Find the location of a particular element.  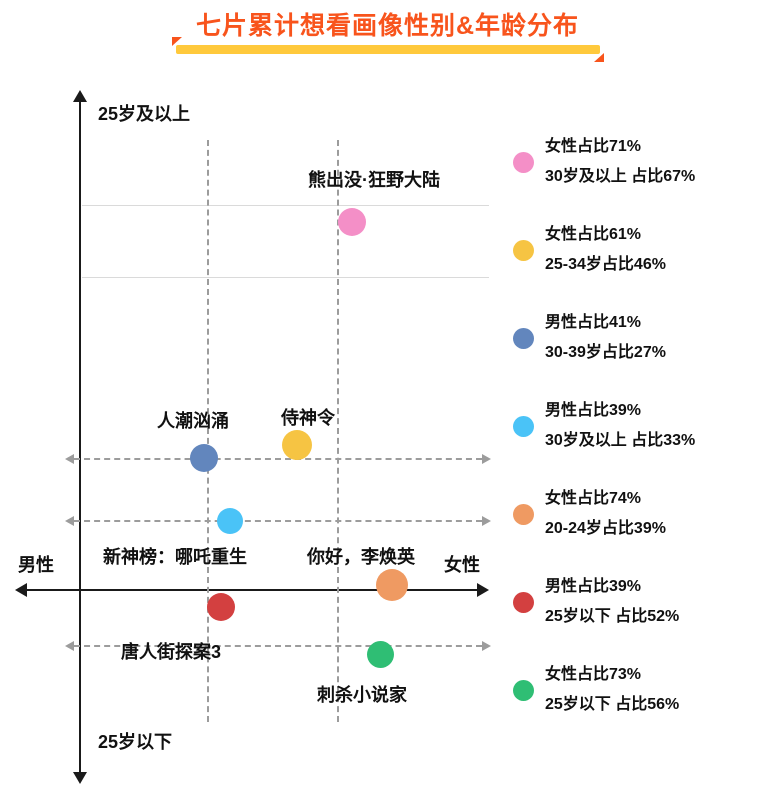

underline-left-ornament-icon is located at coordinates (176, 41).